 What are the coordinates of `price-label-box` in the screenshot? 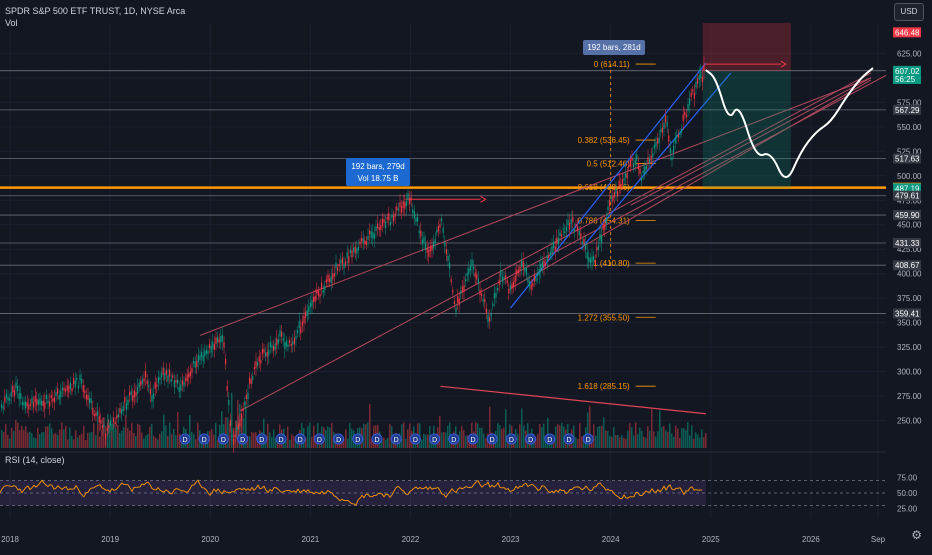 It's located at (907, 313).